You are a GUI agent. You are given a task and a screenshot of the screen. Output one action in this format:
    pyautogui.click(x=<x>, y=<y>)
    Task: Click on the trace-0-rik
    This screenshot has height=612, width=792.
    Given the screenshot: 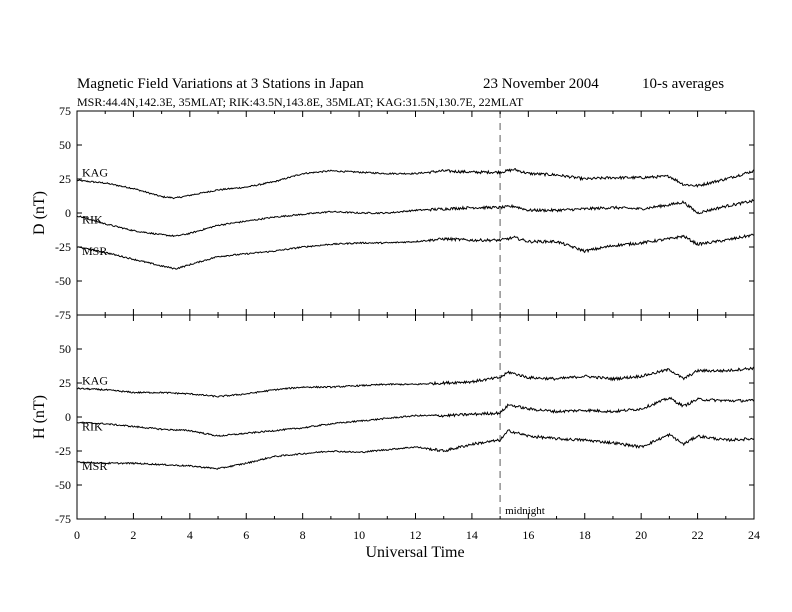 What is the action you would take?
    pyautogui.click(x=415, y=218)
    